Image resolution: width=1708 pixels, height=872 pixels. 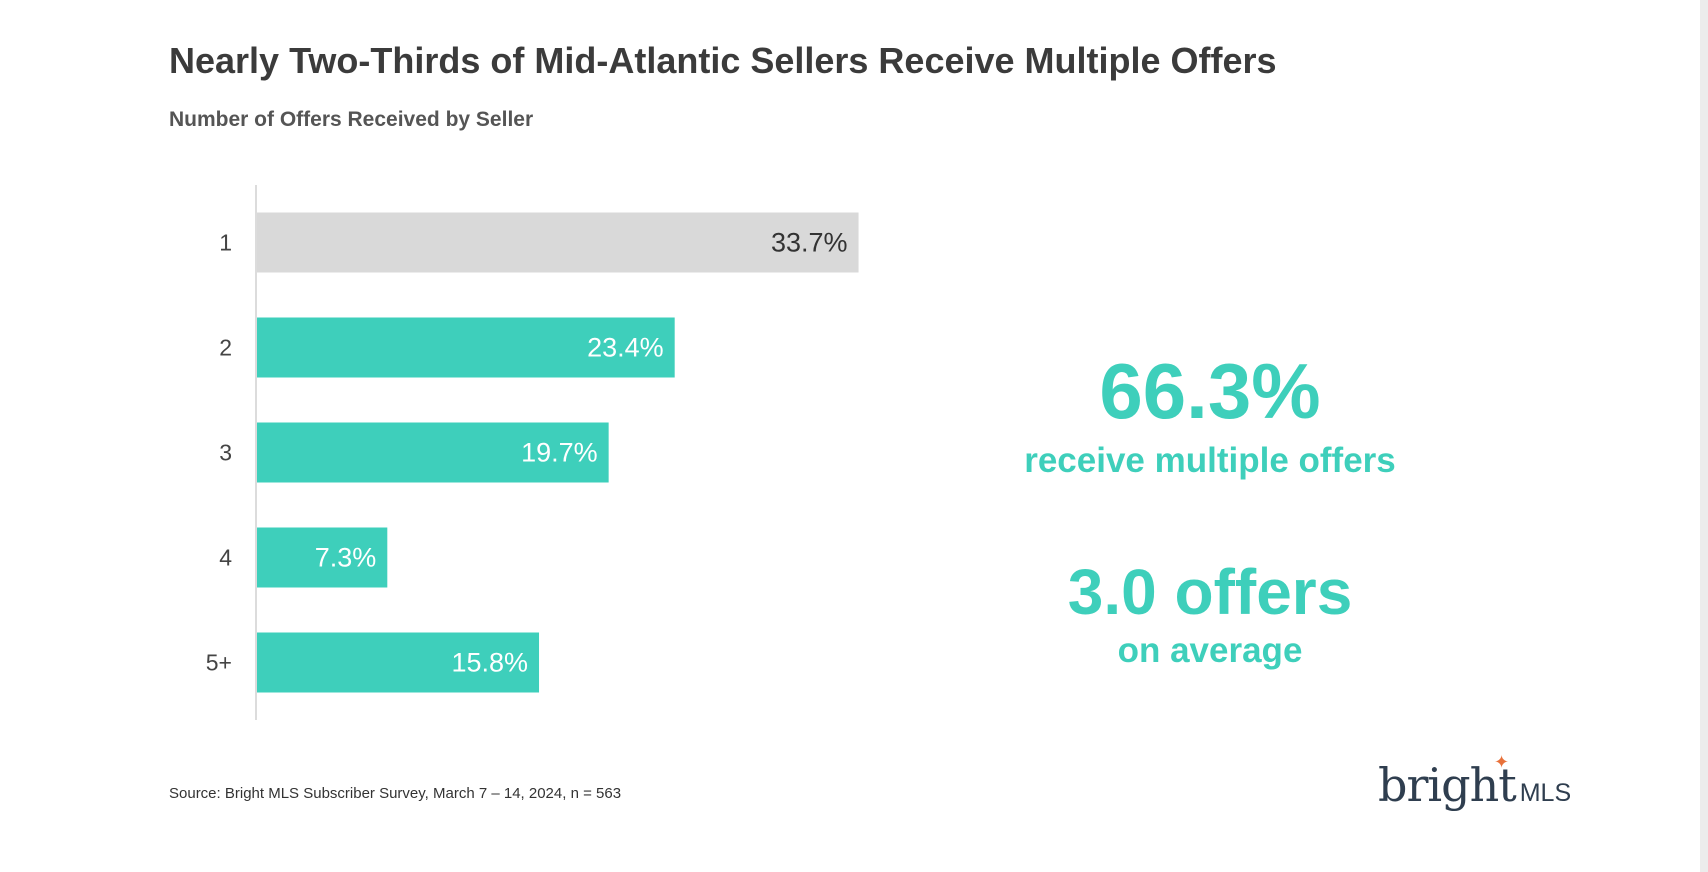 I want to click on category-tick-label: 2, so click(x=225, y=348).